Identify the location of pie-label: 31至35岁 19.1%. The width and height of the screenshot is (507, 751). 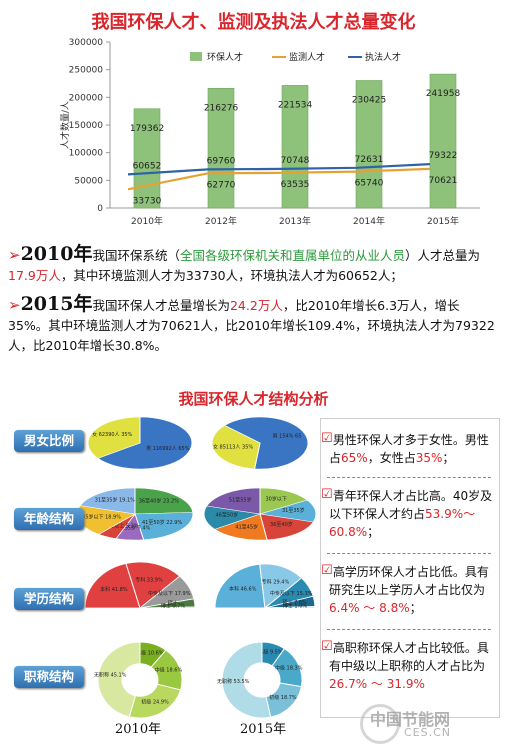
(115, 499).